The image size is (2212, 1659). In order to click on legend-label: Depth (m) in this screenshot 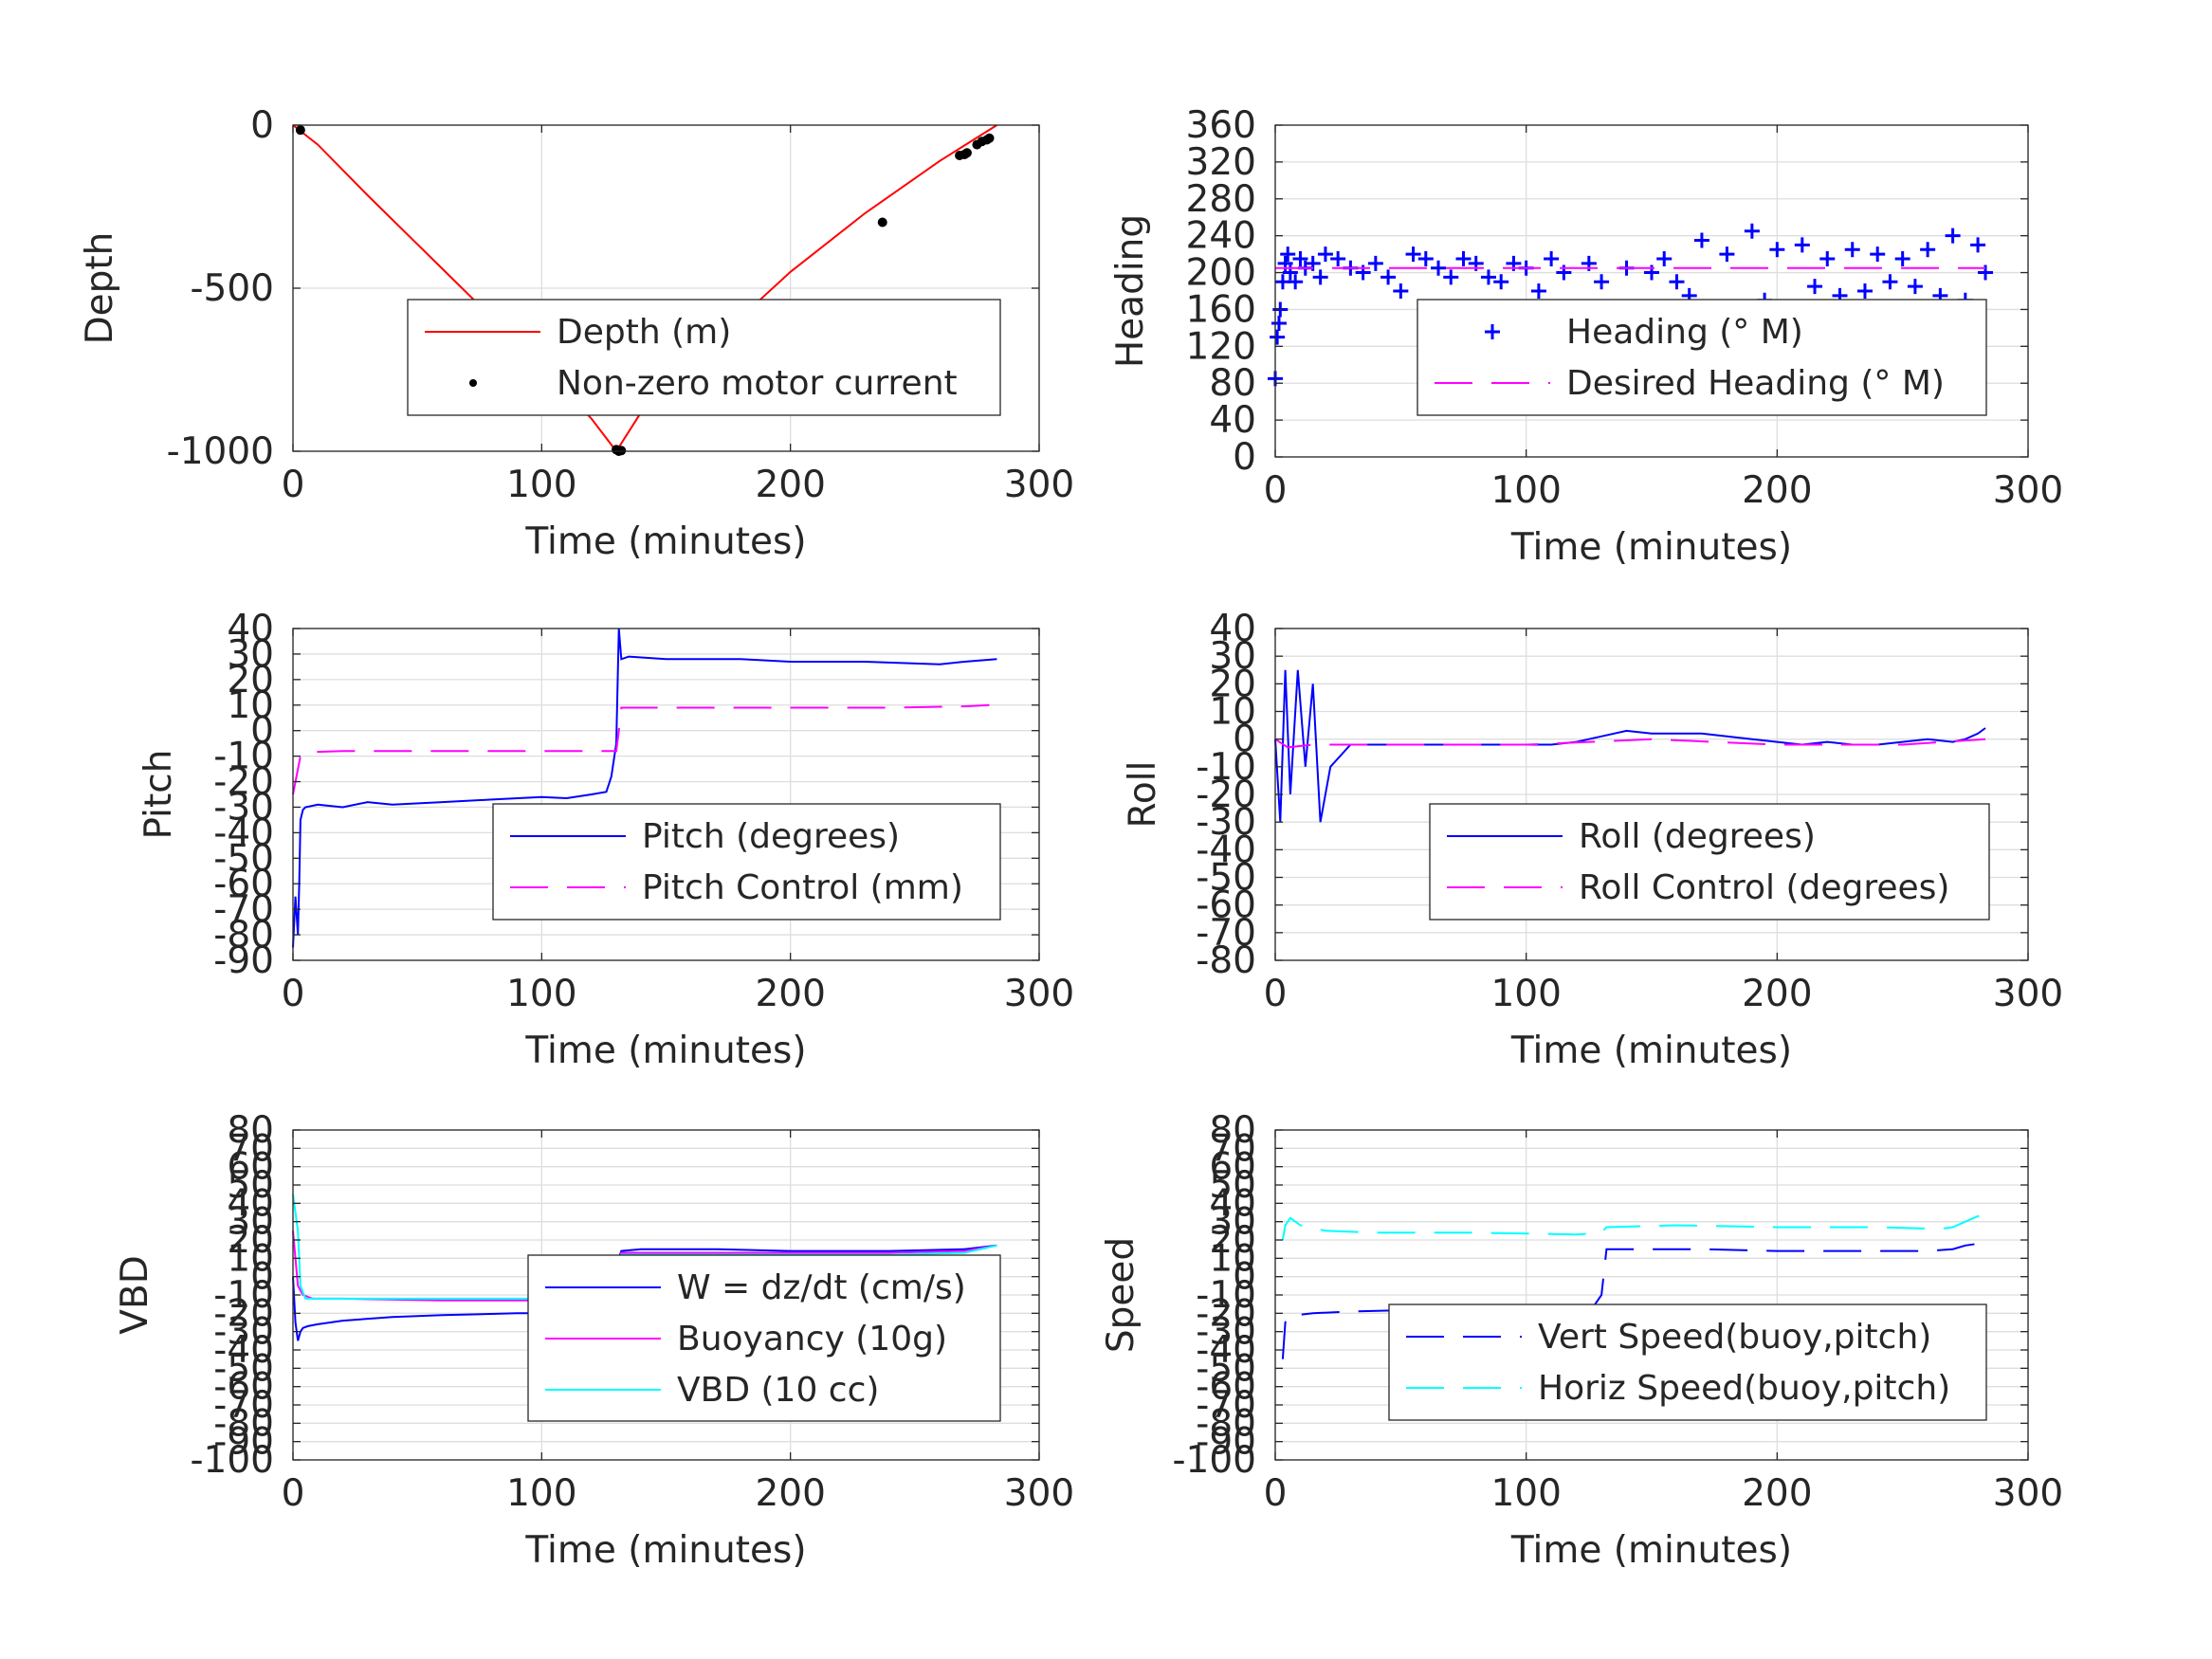, I will do `click(644, 332)`.